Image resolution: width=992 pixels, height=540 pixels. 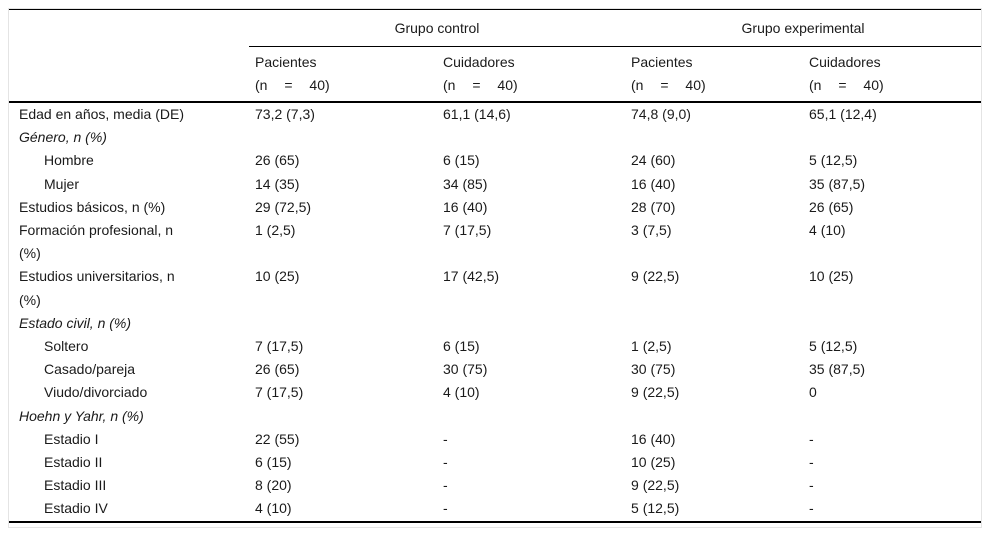 I want to click on row-label: Estudios universitarios, n (%), so click(x=97, y=288).